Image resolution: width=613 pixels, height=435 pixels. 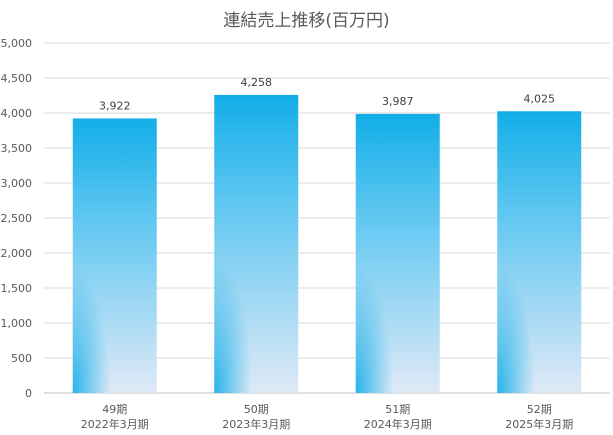 What do you see at coordinates (256, 424) in the screenshot?
I see `category-fiscal-year-label: 2023年3月期` at bounding box center [256, 424].